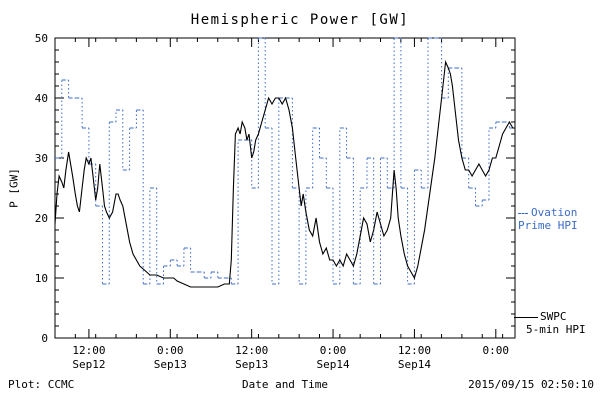 This screenshot has width=600, height=400. What do you see at coordinates (554, 212) in the screenshot?
I see `legend-ovation-name: Ovation` at bounding box center [554, 212].